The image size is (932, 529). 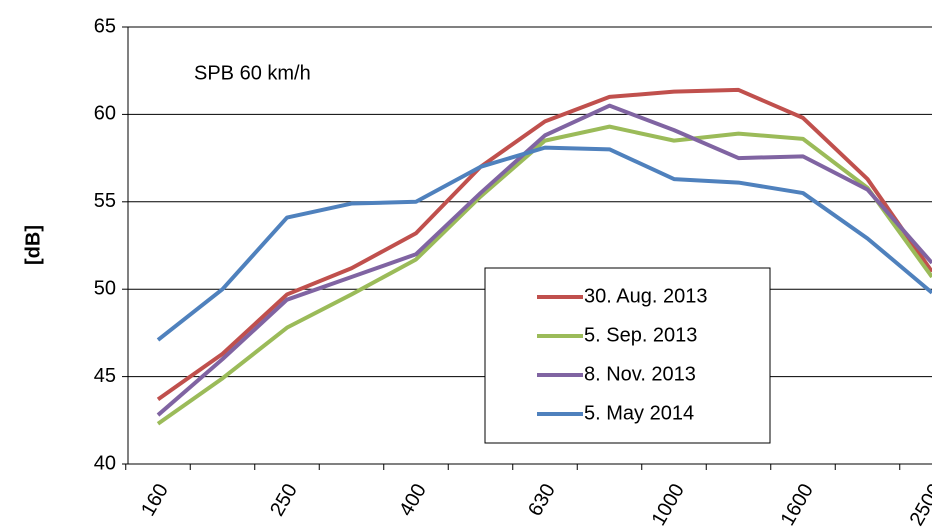 What do you see at coordinates (797, 504) in the screenshot?
I see `x-tick-label: 1600` at bounding box center [797, 504].